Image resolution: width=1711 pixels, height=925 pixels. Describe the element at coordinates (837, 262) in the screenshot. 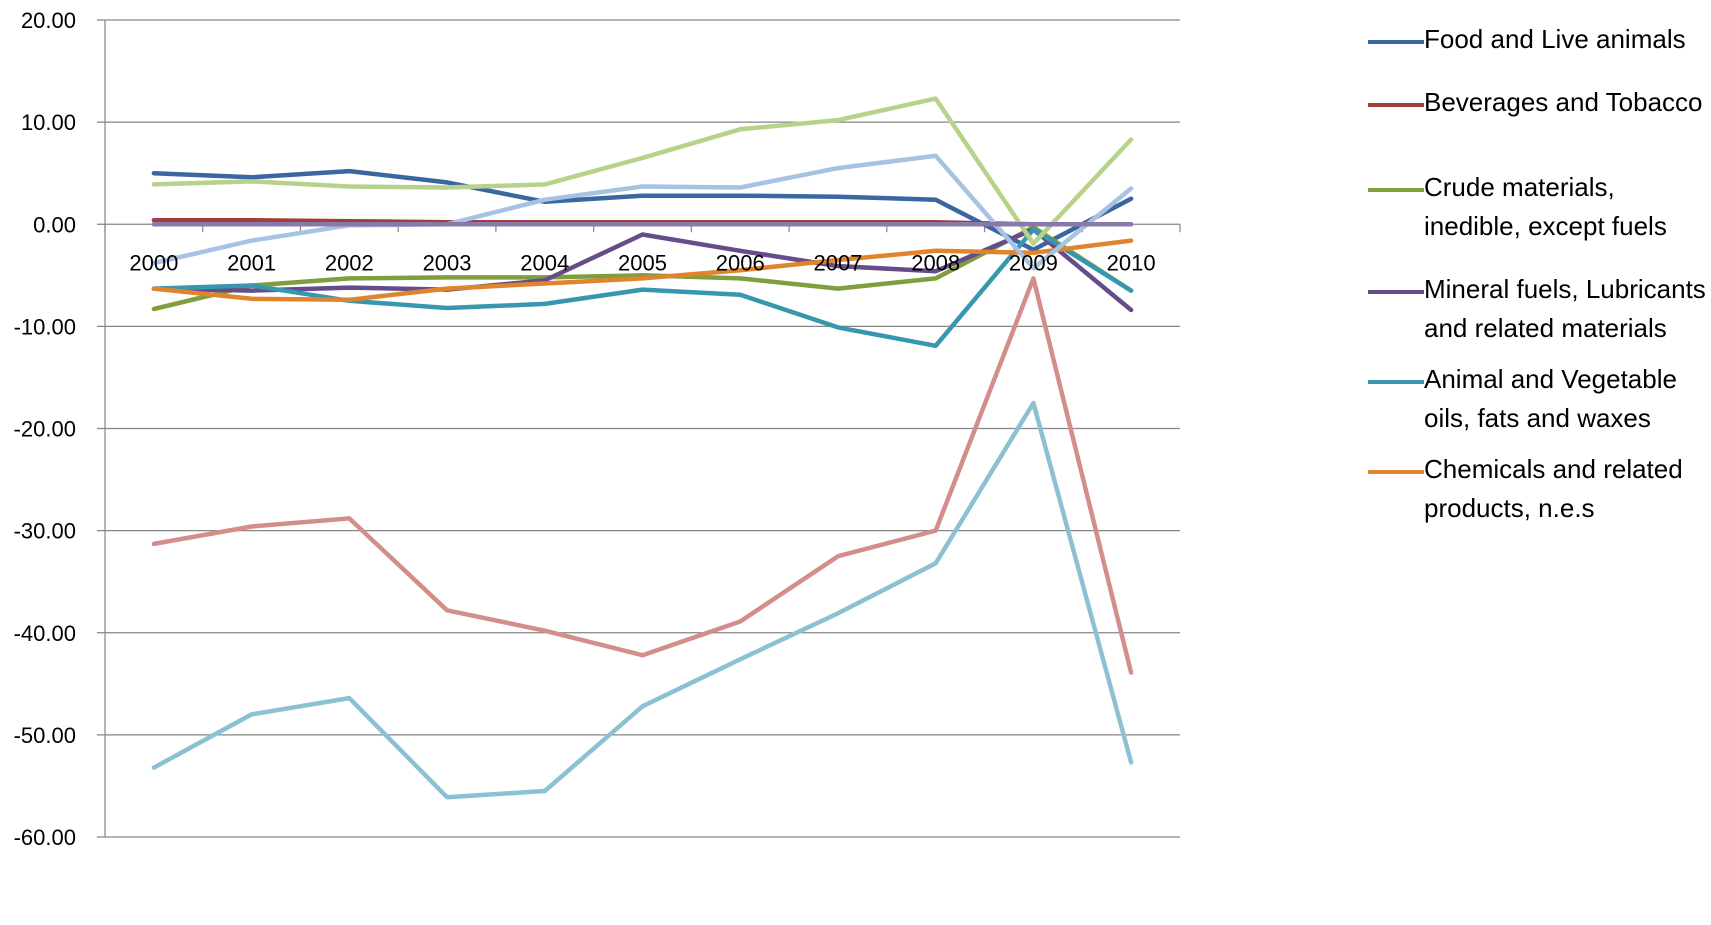

I see `x-tick-label: 2007` at that location.